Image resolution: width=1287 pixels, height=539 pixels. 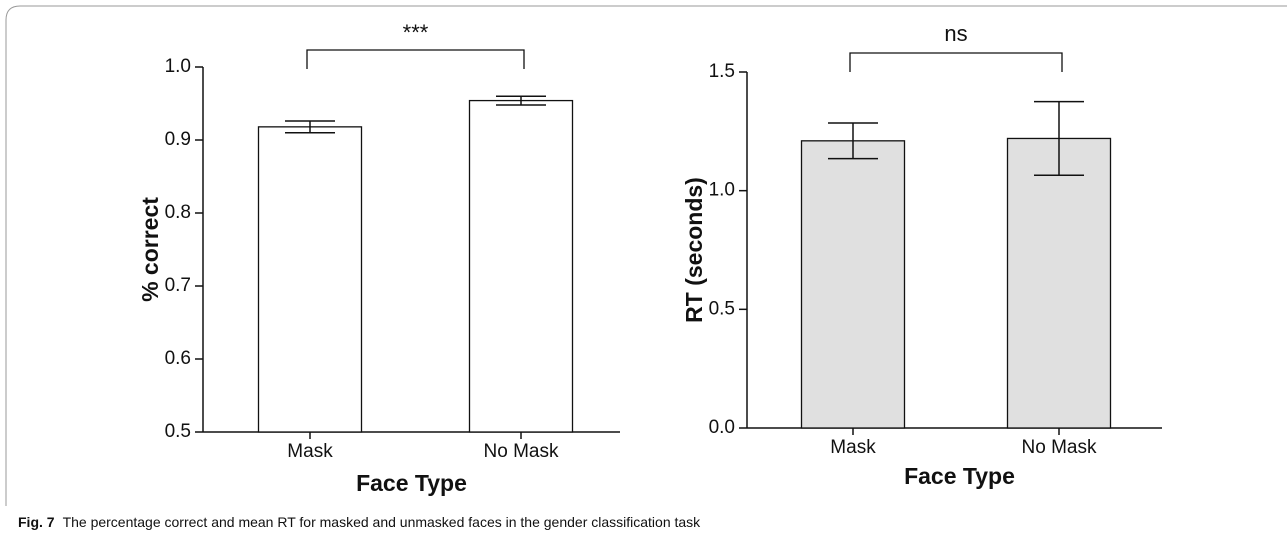 I want to click on y-tick-label: 0.9, so click(x=178, y=139).